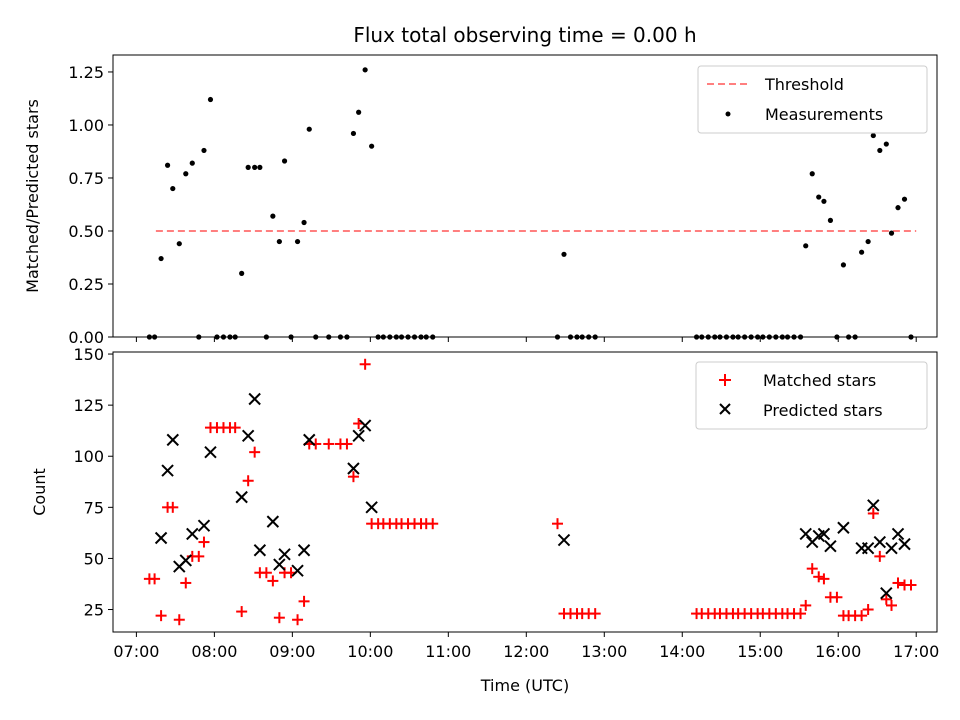 The image size is (960, 720). I want to click on x-tick-label: 11:00, so click(448, 651).